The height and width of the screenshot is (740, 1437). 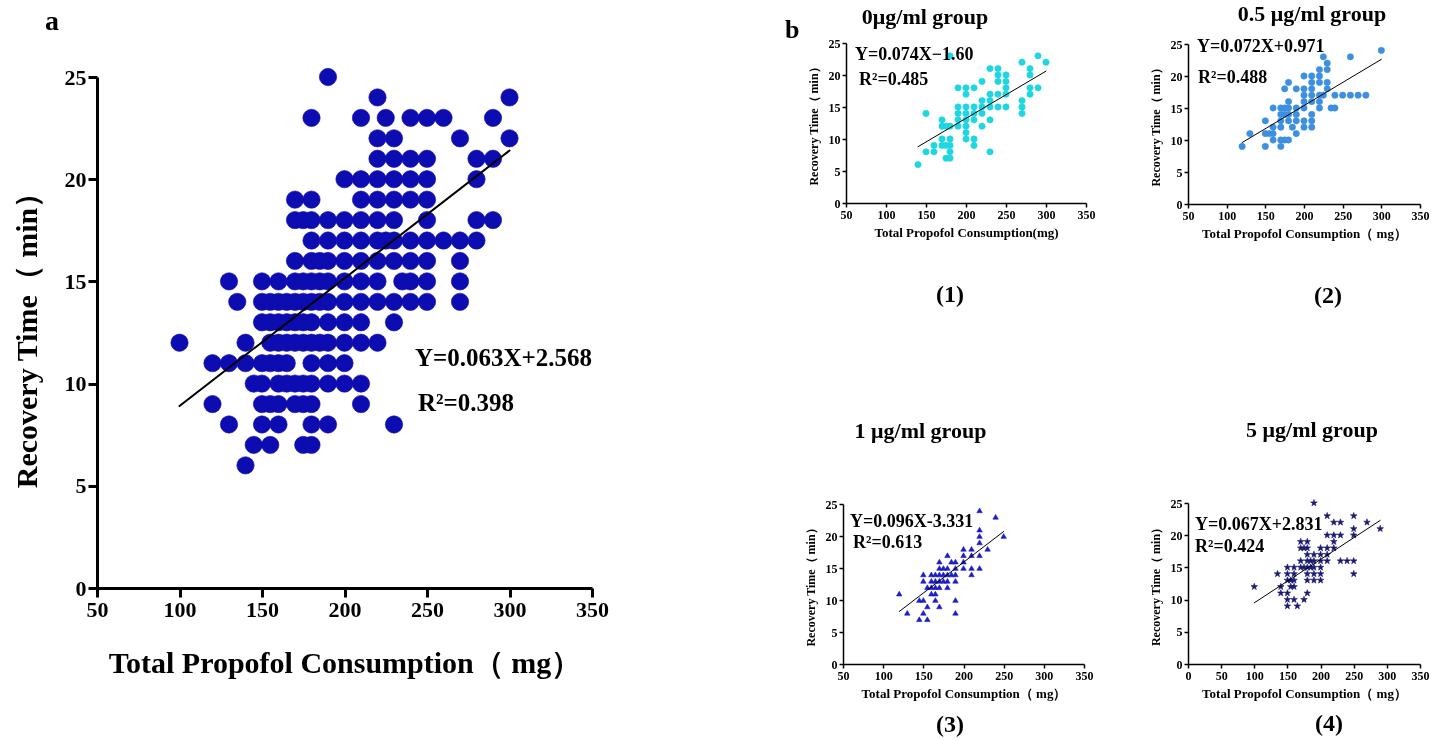 What do you see at coordinates (1312, 13) in the screenshot?
I see `chart-title: 0.5 μg/ml group` at bounding box center [1312, 13].